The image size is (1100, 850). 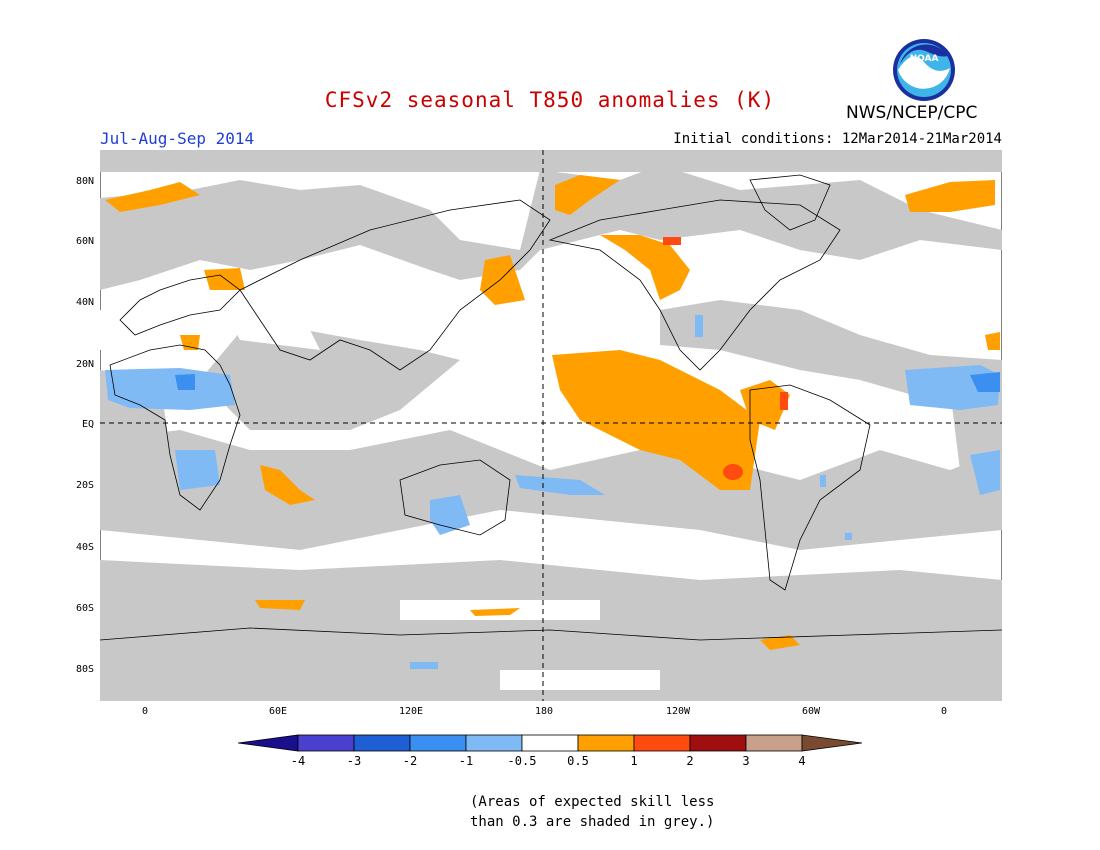 What do you see at coordinates (578, 761) in the screenshot?
I see `colorbar-label: 0.5` at bounding box center [578, 761].